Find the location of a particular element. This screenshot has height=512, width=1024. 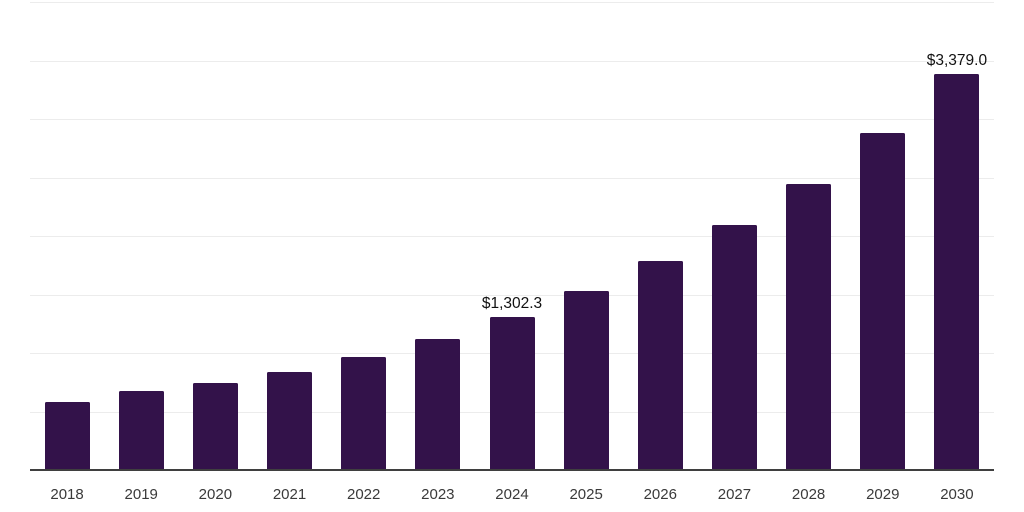

x-tick-label-2026: 2026 is located at coordinates (660, 494).